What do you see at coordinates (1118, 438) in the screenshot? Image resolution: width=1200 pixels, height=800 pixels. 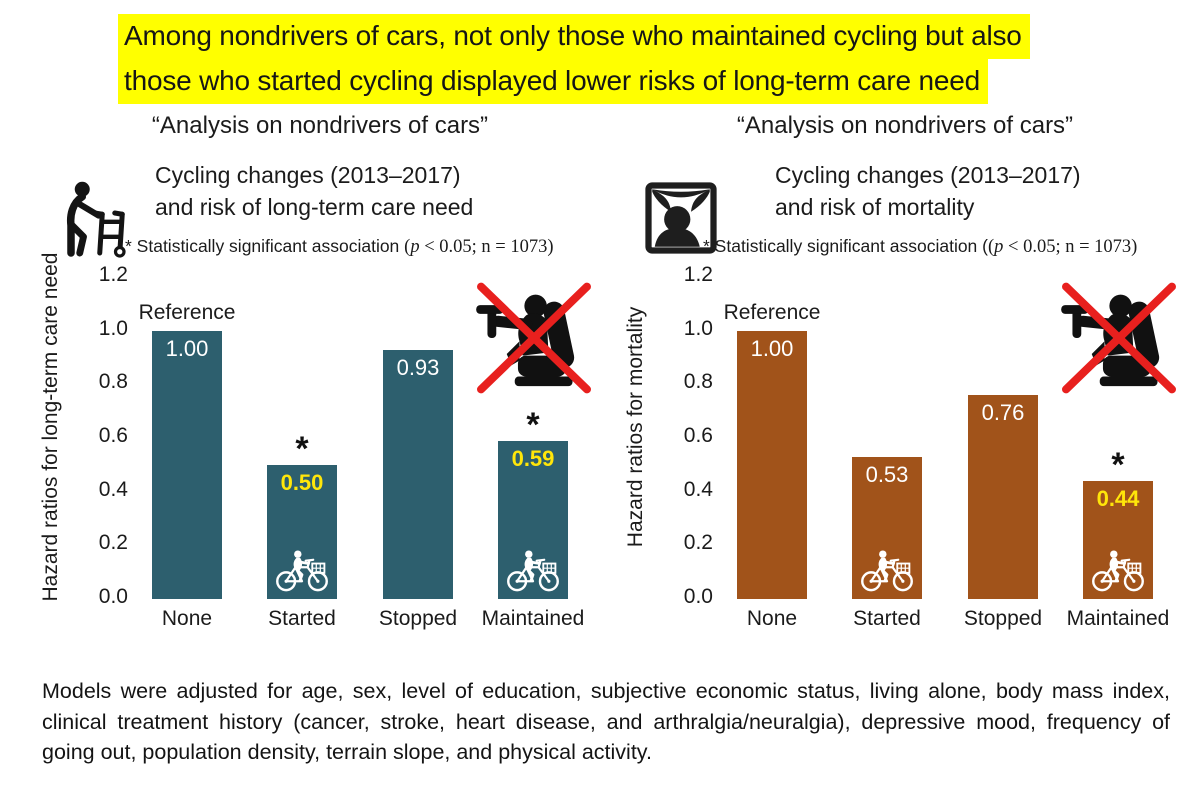 I see `bar-group-maintained: * 0.44` at bounding box center [1118, 438].